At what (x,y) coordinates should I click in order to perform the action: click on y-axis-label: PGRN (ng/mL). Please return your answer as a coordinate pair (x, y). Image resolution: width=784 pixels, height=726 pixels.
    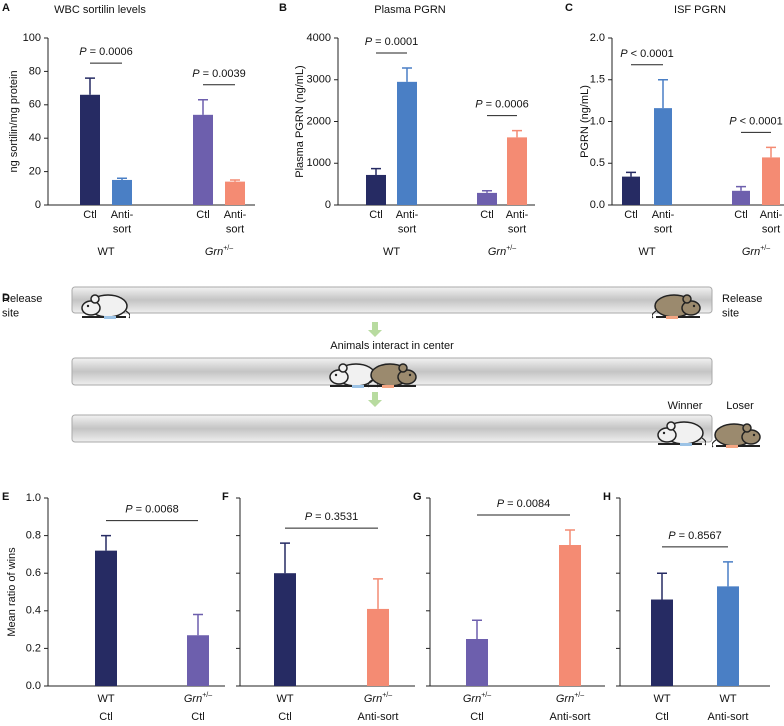
    Looking at the image, I should click on (585, 121).